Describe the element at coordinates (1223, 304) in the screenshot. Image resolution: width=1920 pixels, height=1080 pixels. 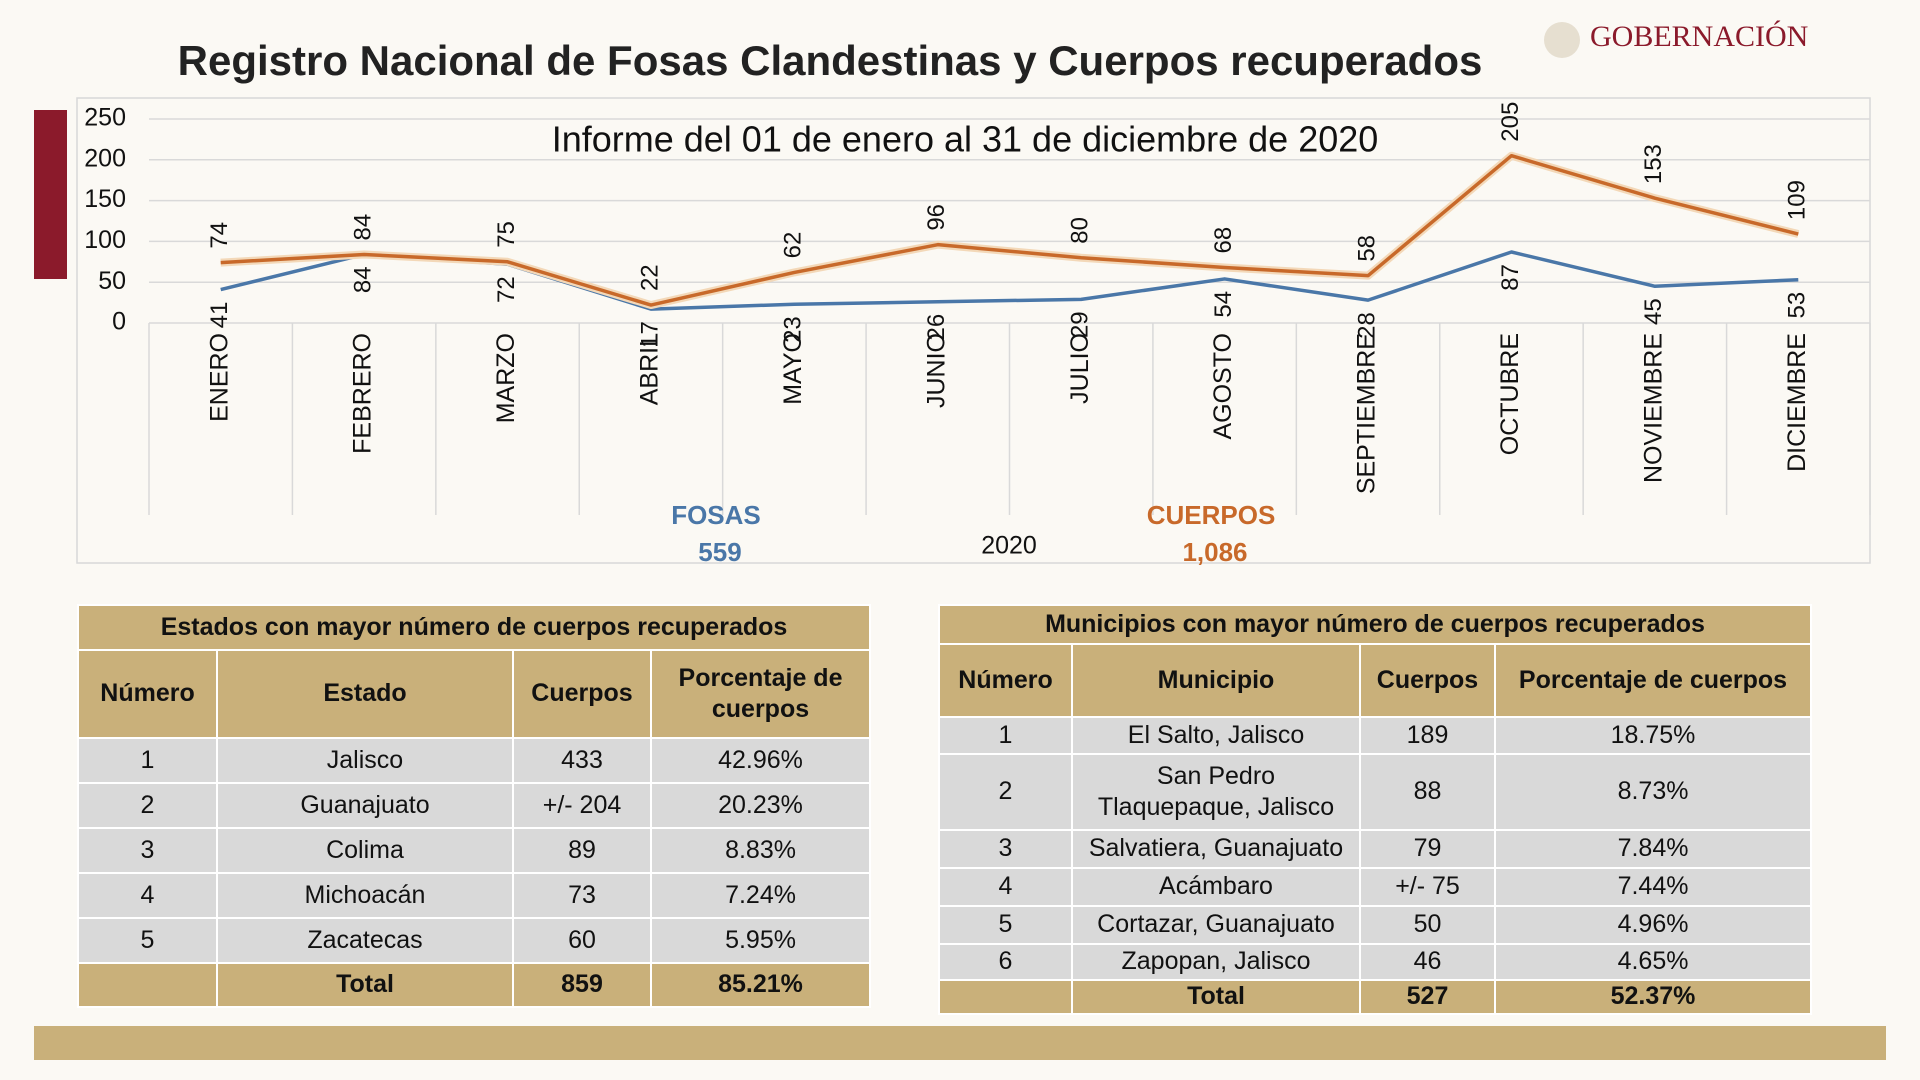
I see `data-label: 54` at that location.